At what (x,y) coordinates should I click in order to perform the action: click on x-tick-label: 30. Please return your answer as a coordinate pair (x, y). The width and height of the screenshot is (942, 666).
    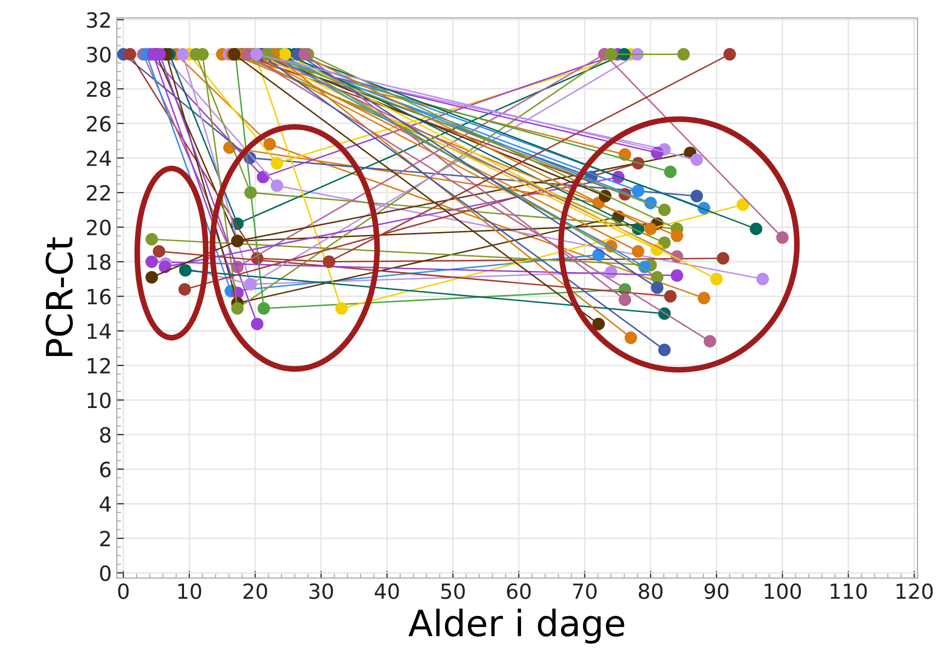
    Looking at the image, I should click on (321, 591).